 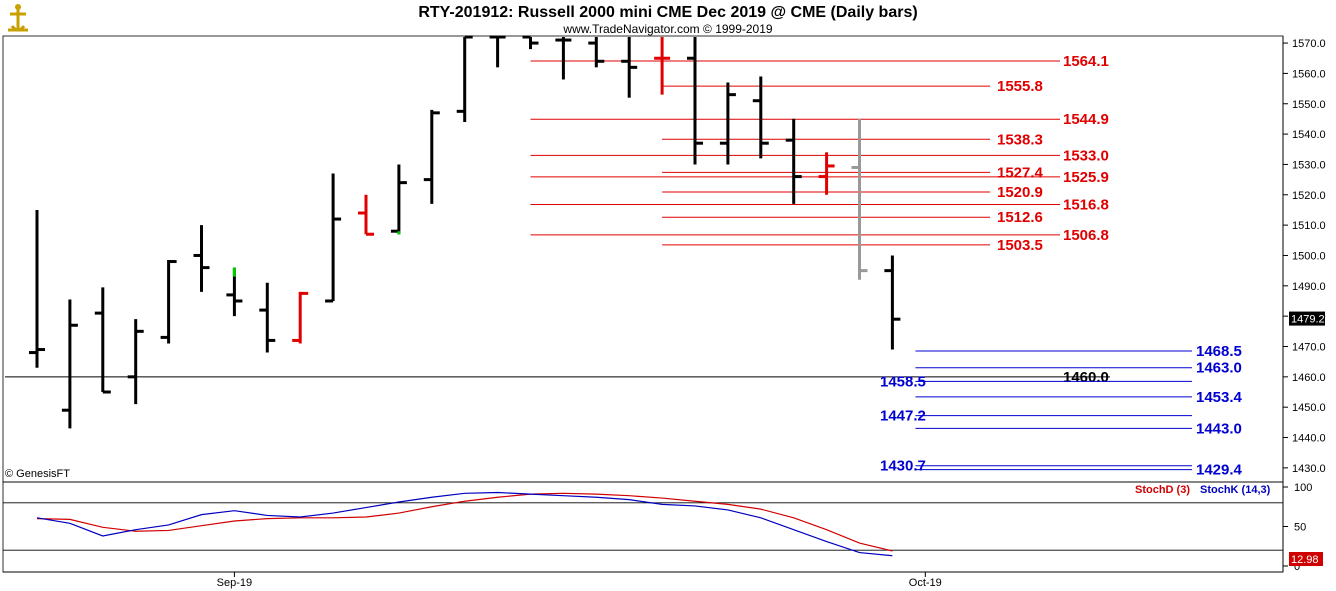 What do you see at coordinates (18, 18) in the screenshot?
I see `logo-icon` at bounding box center [18, 18].